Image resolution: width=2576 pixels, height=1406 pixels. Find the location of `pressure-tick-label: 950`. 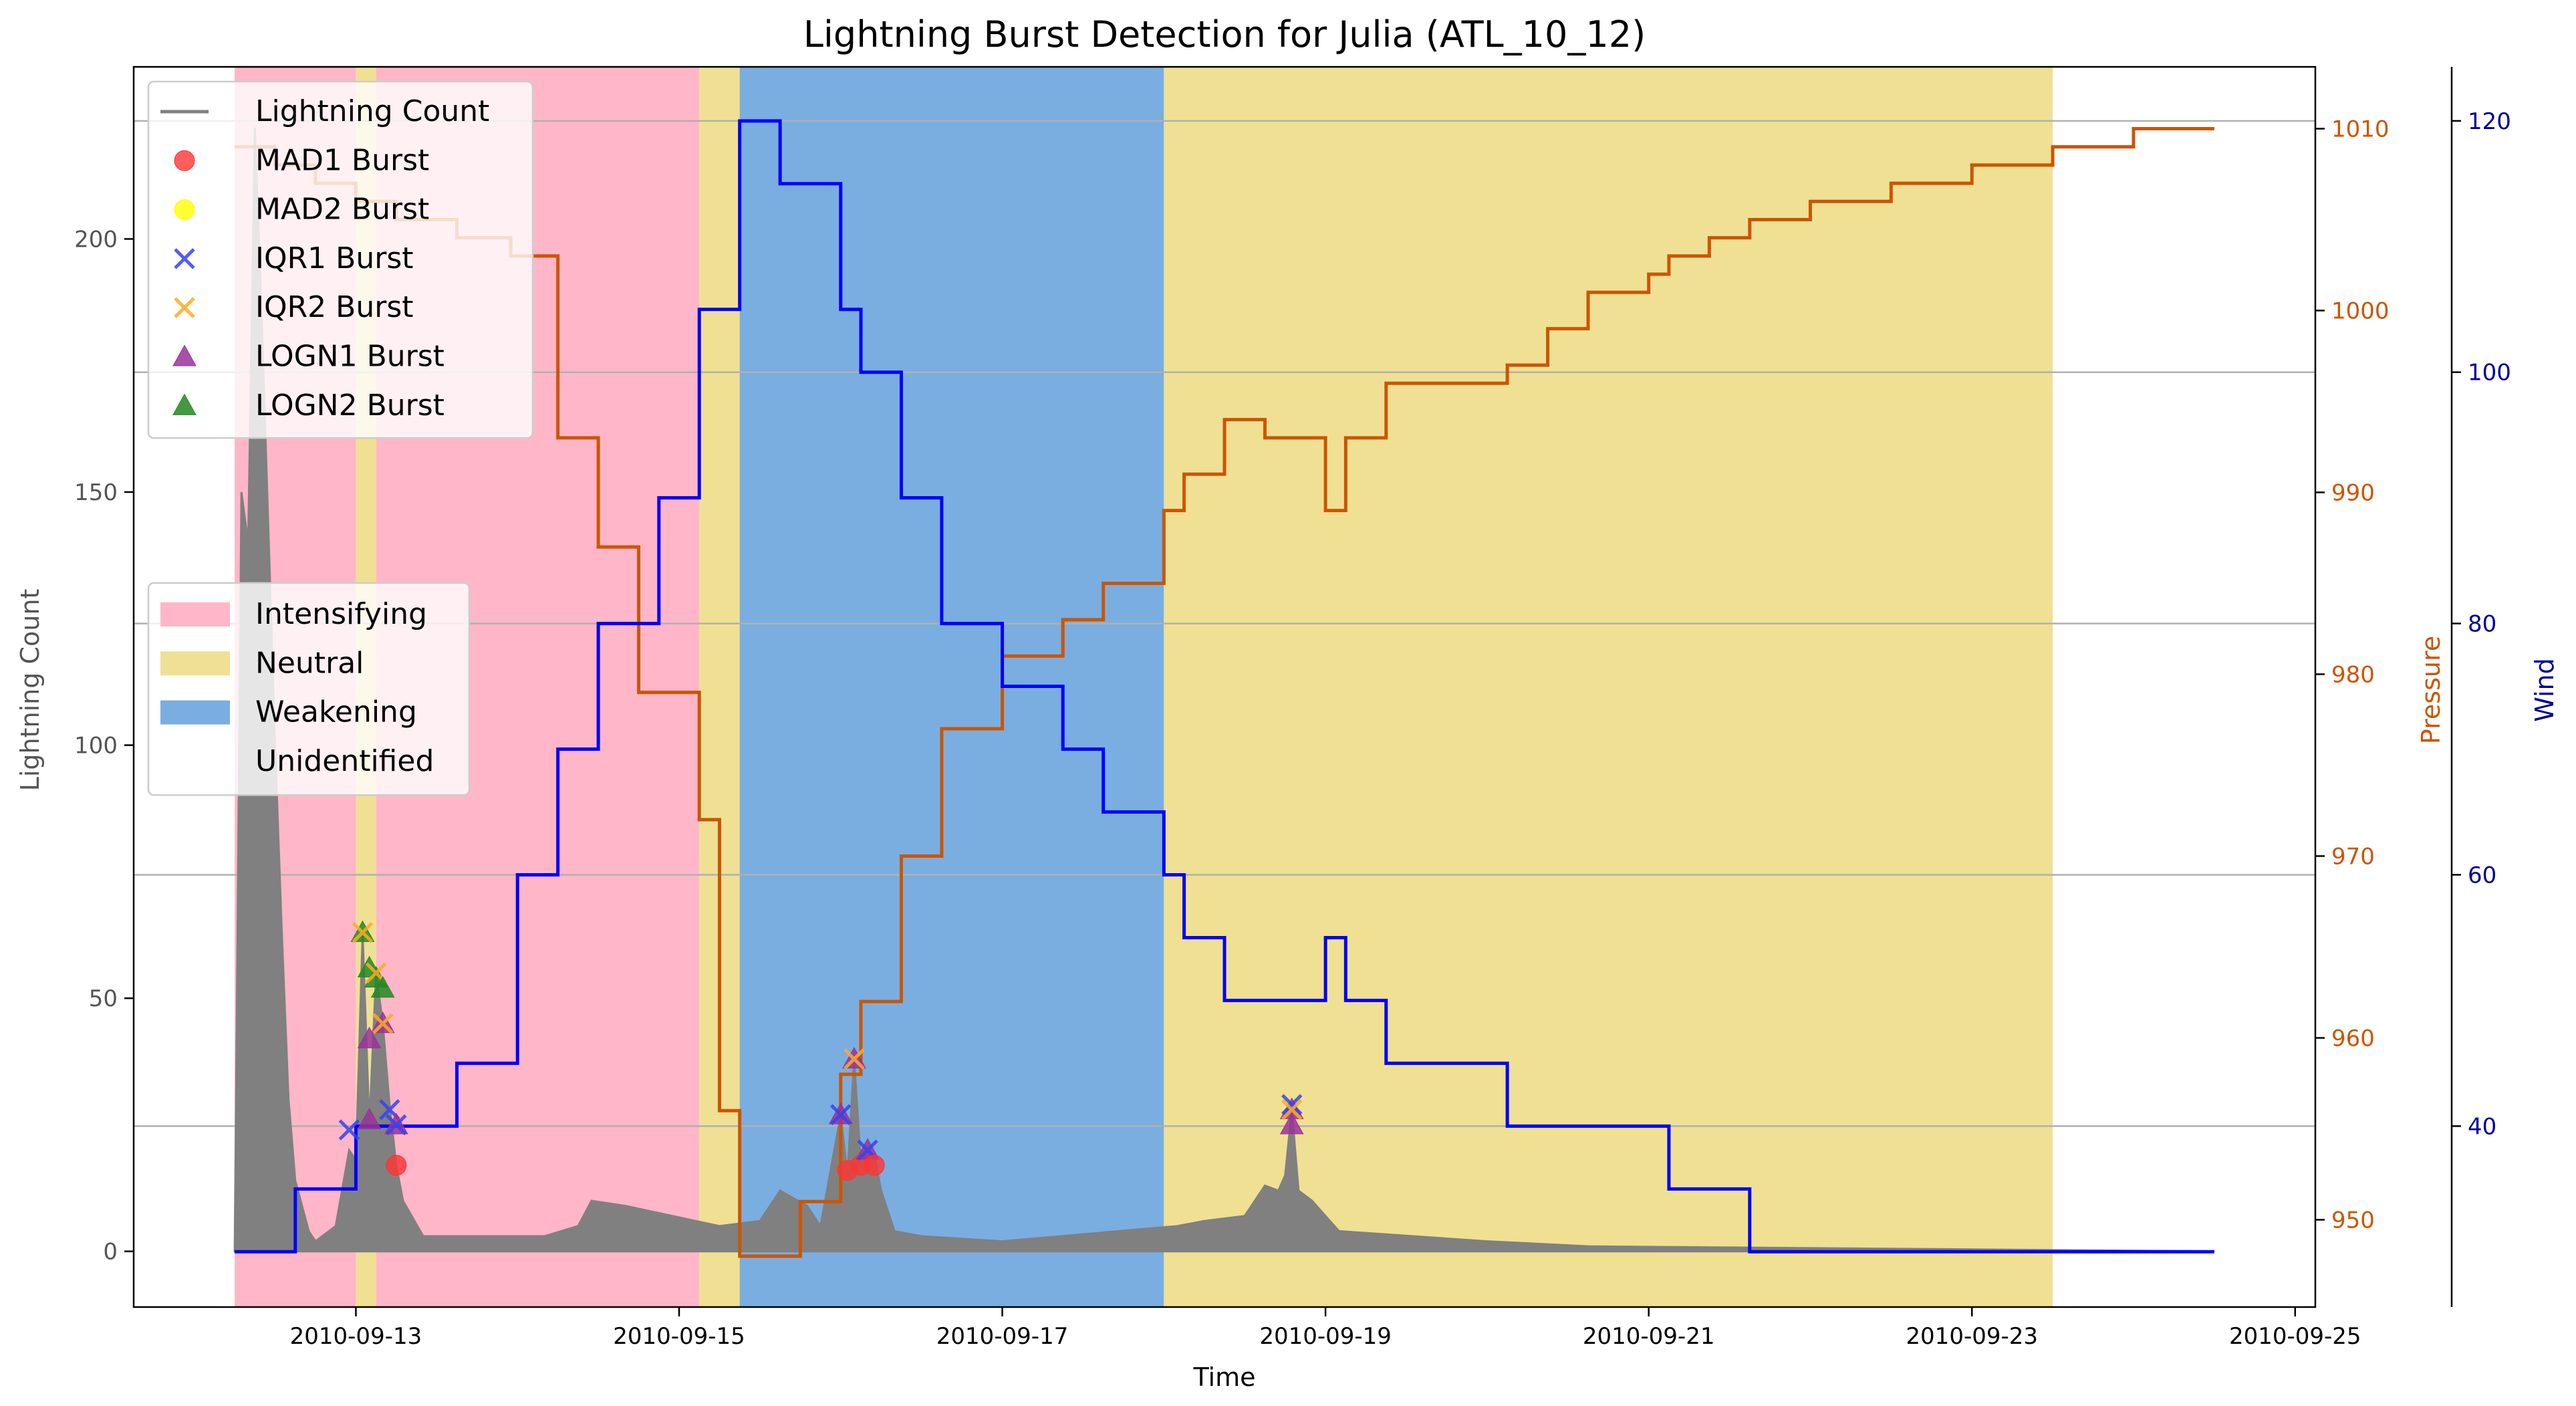

pressure-tick-label: 950 is located at coordinates (2353, 1220).